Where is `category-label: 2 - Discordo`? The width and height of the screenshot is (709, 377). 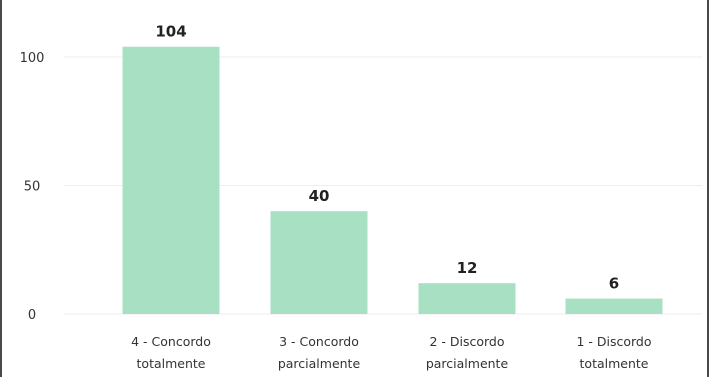
category-label: 2 - Discordo is located at coordinates (466, 341).